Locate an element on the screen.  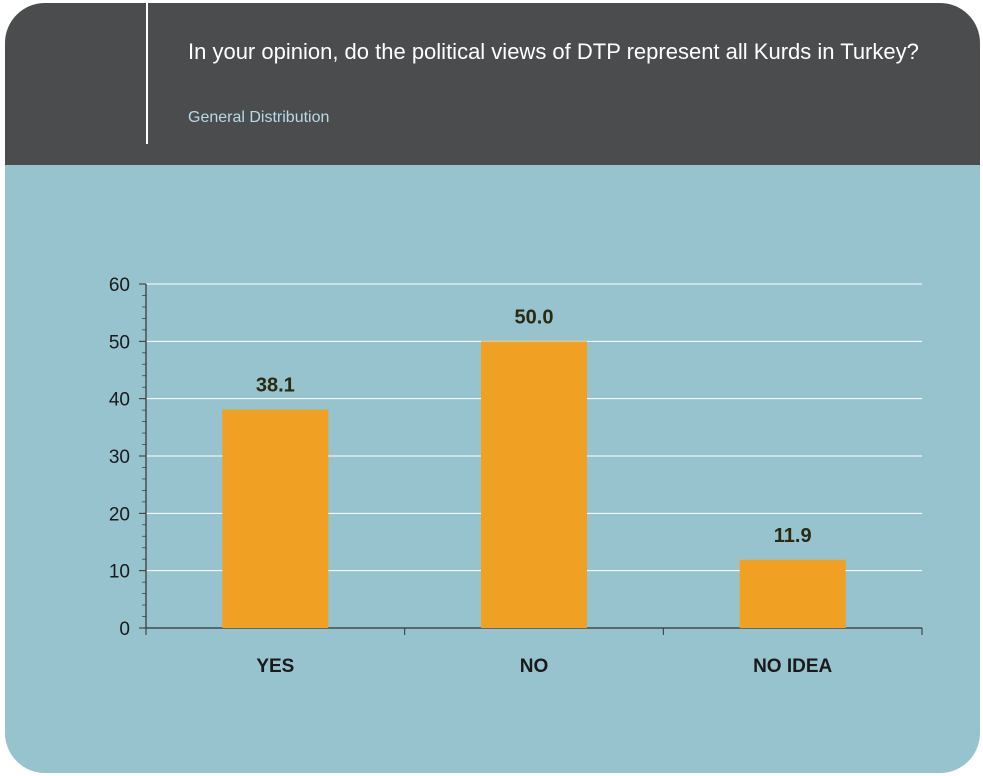
chart-subtitle: General Distribution is located at coordinates (259, 117).